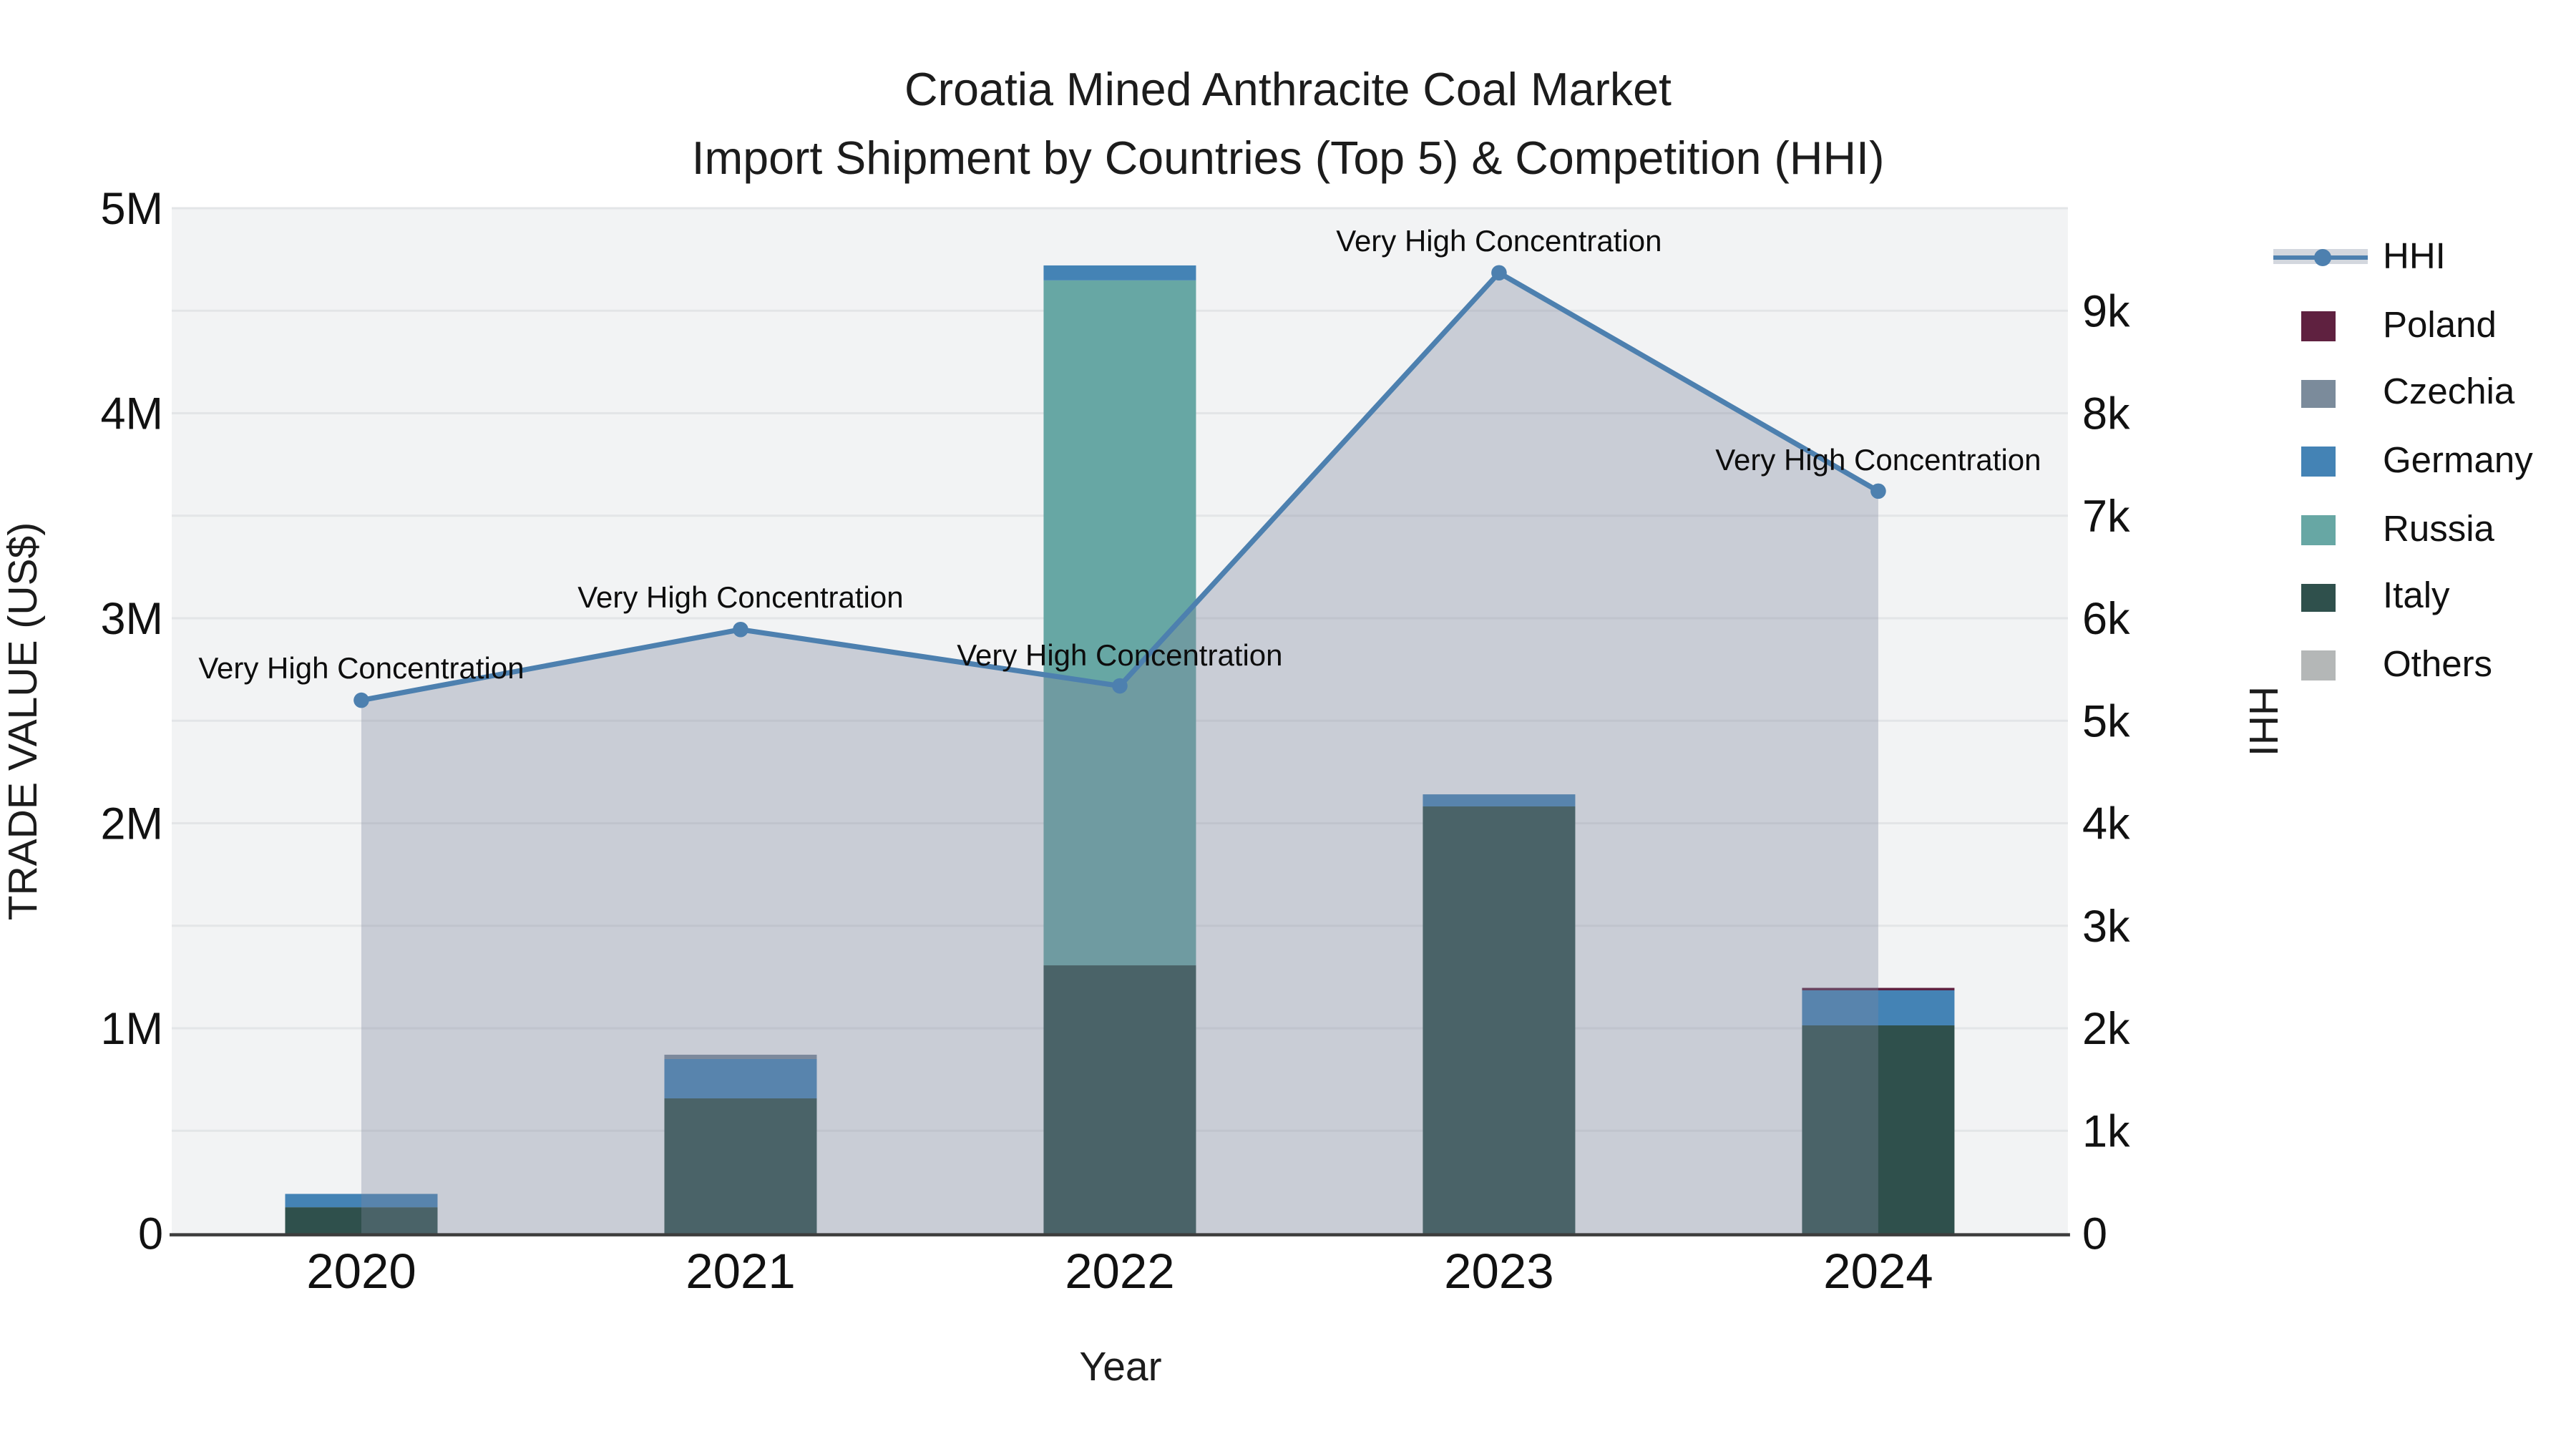  Describe the element at coordinates (2106, 1029) in the screenshot. I see `right-tick-2k: 2k` at that location.